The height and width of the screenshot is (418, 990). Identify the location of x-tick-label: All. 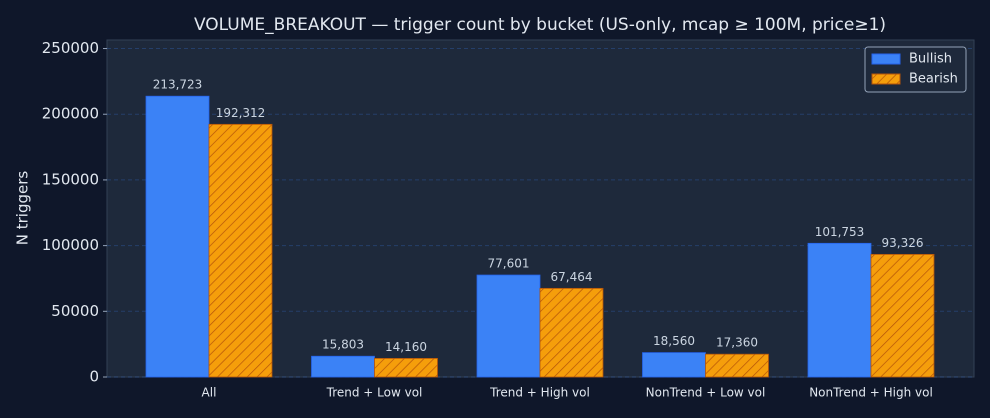
(209, 393).